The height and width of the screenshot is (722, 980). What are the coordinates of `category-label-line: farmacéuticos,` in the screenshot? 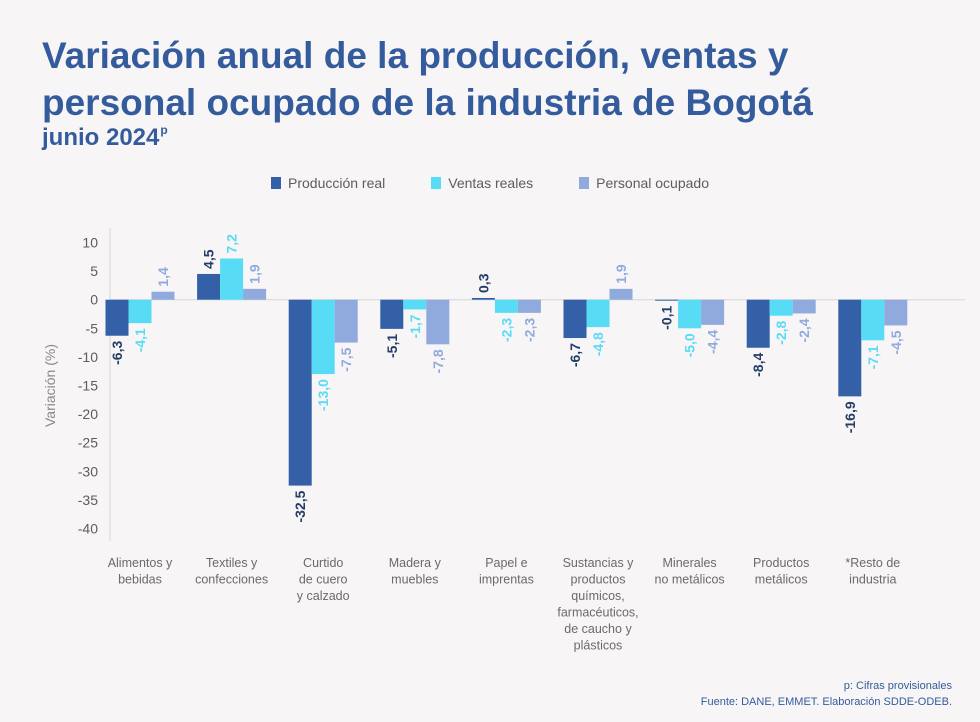 It's located at (597, 613).